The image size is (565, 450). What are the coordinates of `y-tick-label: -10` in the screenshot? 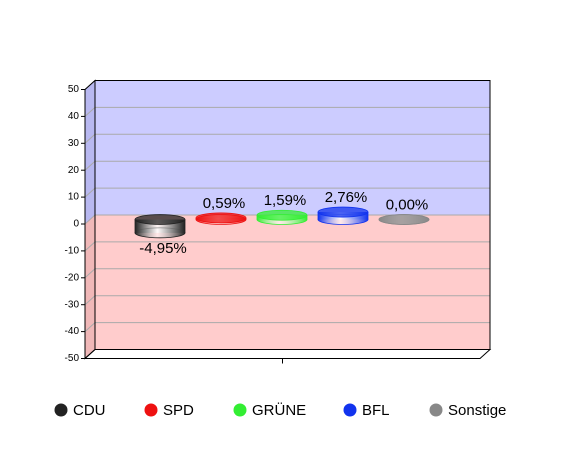 It's located at (72, 251).